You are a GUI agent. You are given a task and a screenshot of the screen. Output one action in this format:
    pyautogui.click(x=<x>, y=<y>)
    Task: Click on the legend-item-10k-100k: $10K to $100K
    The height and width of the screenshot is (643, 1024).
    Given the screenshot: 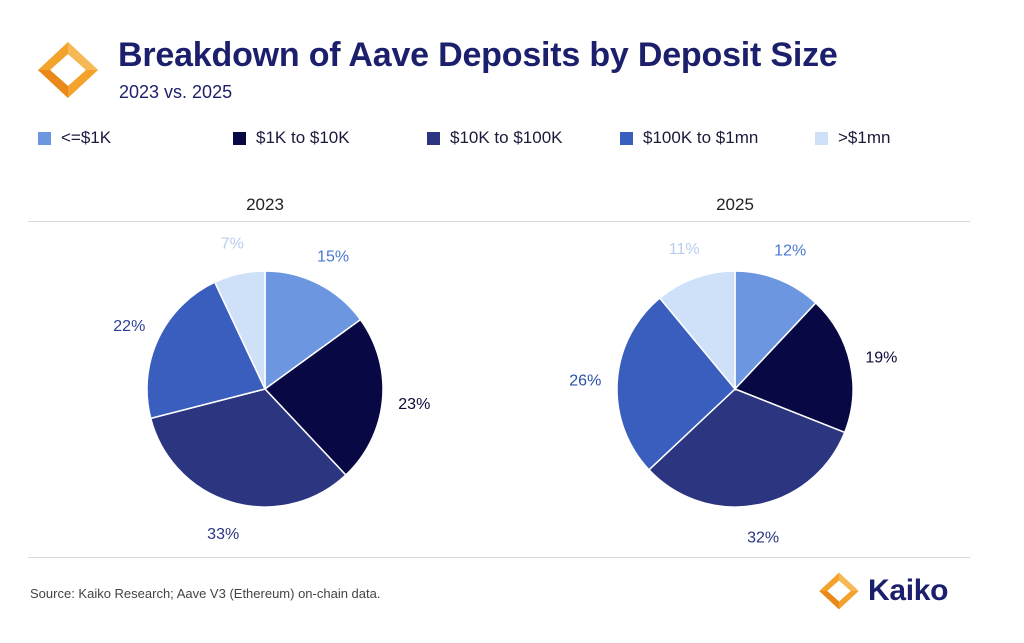 What is the action you would take?
    pyautogui.click(x=494, y=138)
    